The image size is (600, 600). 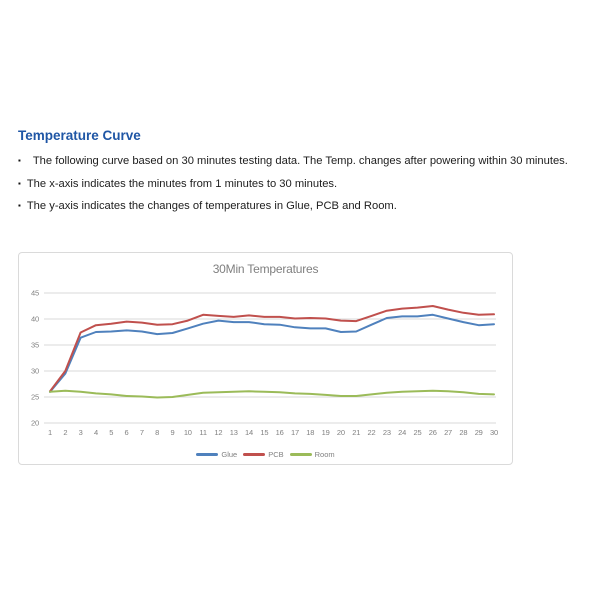 What do you see at coordinates (65, 432) in the screenshot?
I see `x-axis-tick-label: 2` at bounding box center [65, 432].